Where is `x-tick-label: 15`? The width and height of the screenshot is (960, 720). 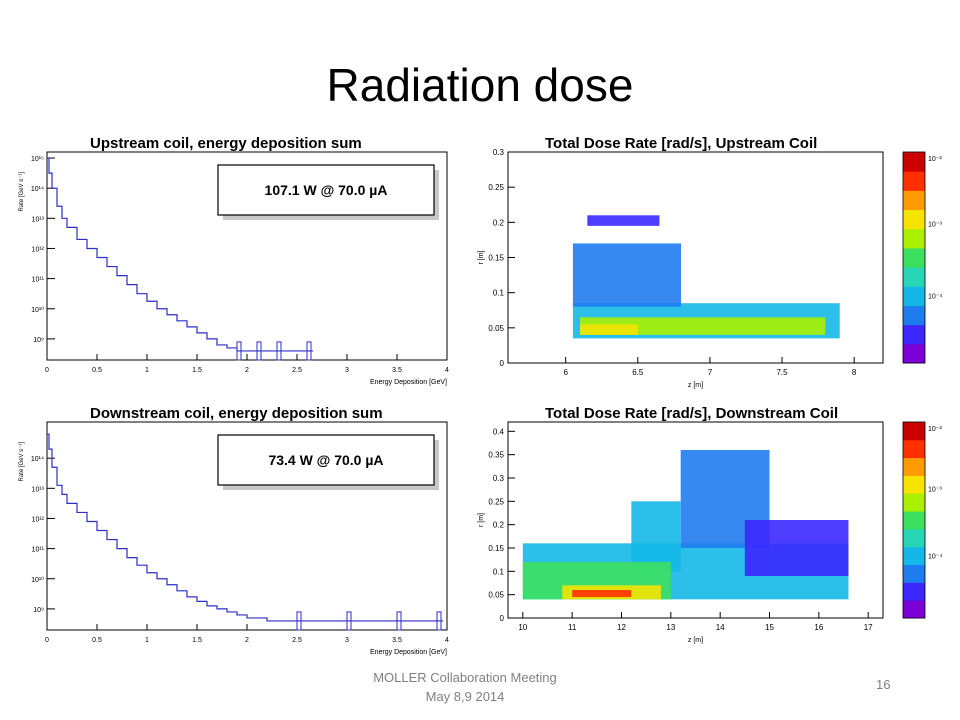
x-tick-label: 15 is located at coordinates (769, 627).